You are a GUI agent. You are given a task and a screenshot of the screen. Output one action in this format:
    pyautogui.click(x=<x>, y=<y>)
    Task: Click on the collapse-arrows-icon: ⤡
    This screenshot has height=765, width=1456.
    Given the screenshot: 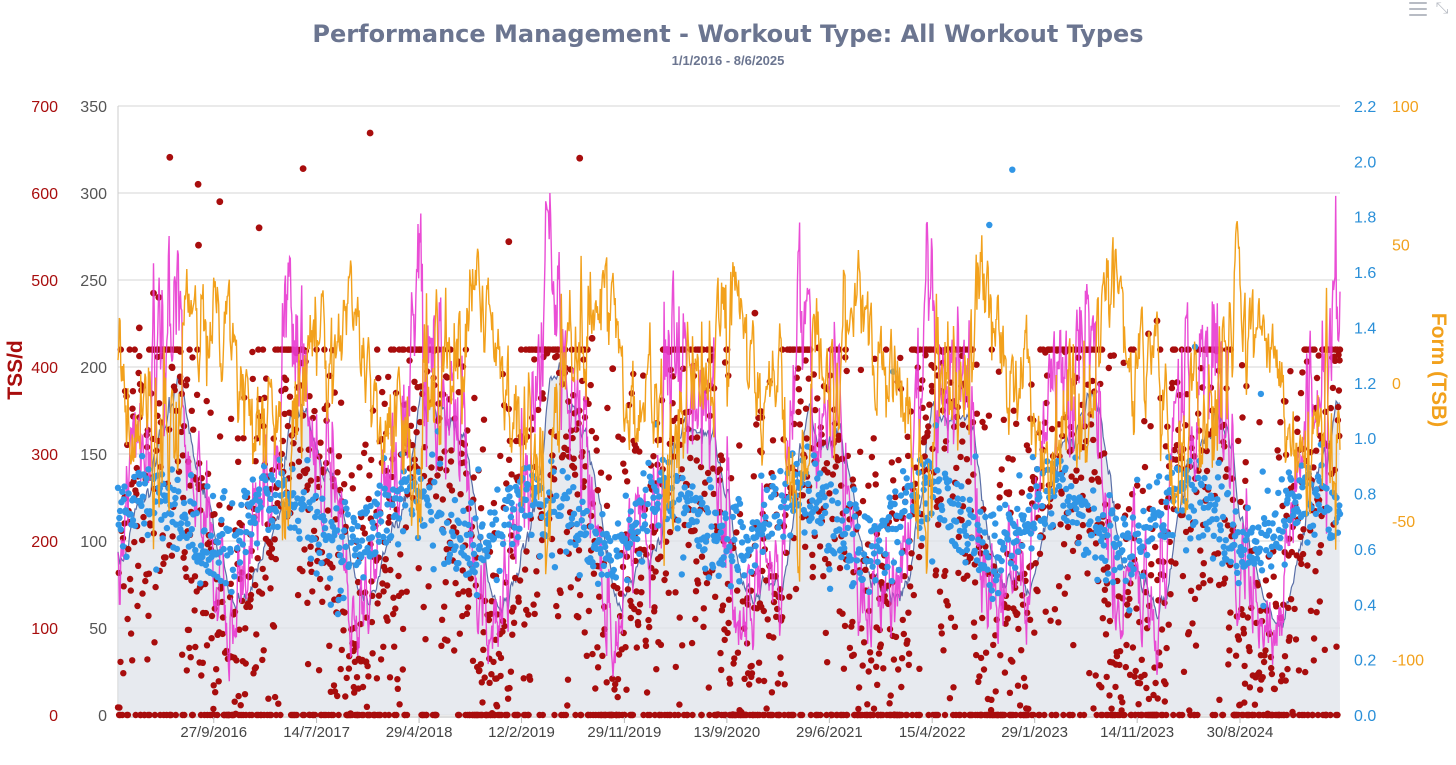 What is the action you would take?
    pyautogui.click(x=1442, y=8)
    